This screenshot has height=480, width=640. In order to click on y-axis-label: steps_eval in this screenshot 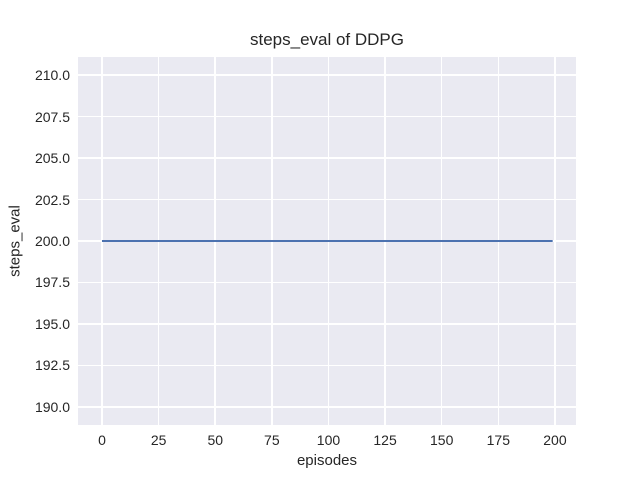, I will do `click(15, 241)`.